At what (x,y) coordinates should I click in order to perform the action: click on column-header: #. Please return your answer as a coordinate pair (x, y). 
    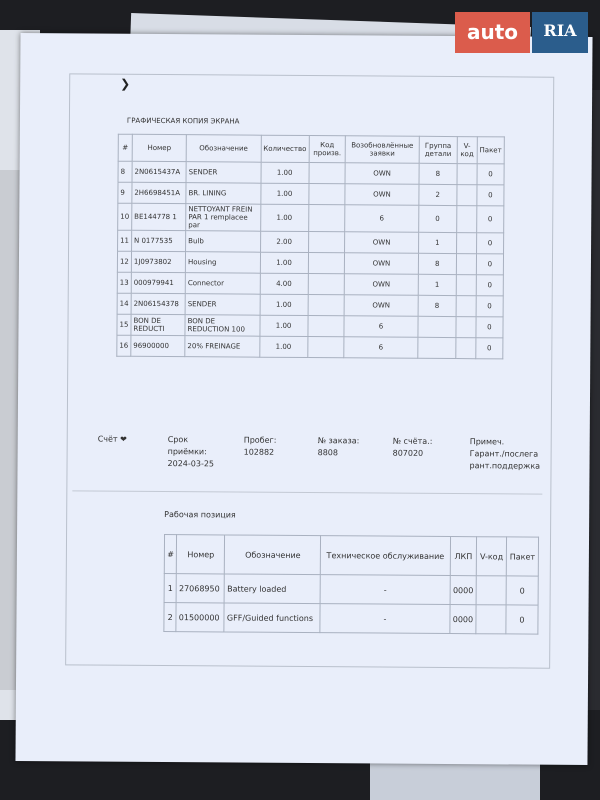
    Looking at the image, I should click on (170, 554).